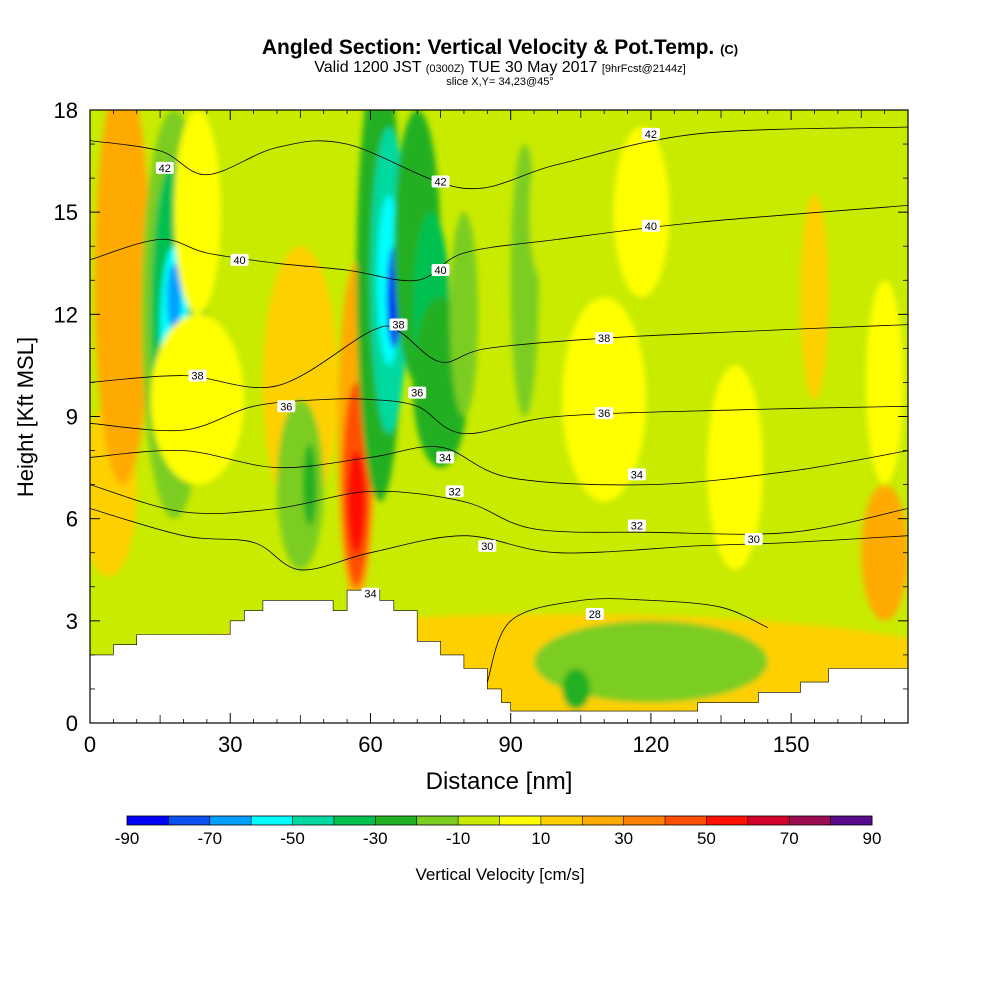 This screenshot has height=1000, width=1000. What do you see at coordinates (72, 723) in the screenshot?
I see `y-tick-label: 0` at bounding box center [72, 723].